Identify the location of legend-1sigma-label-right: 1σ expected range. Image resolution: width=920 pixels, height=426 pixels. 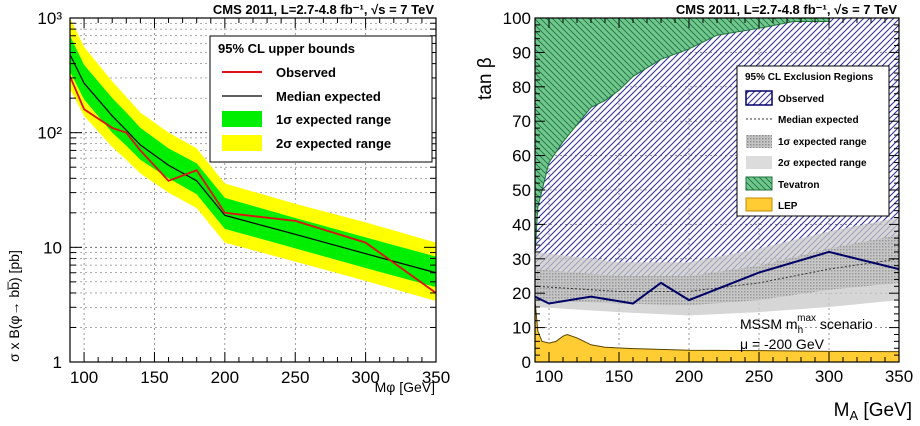
(822, 142).